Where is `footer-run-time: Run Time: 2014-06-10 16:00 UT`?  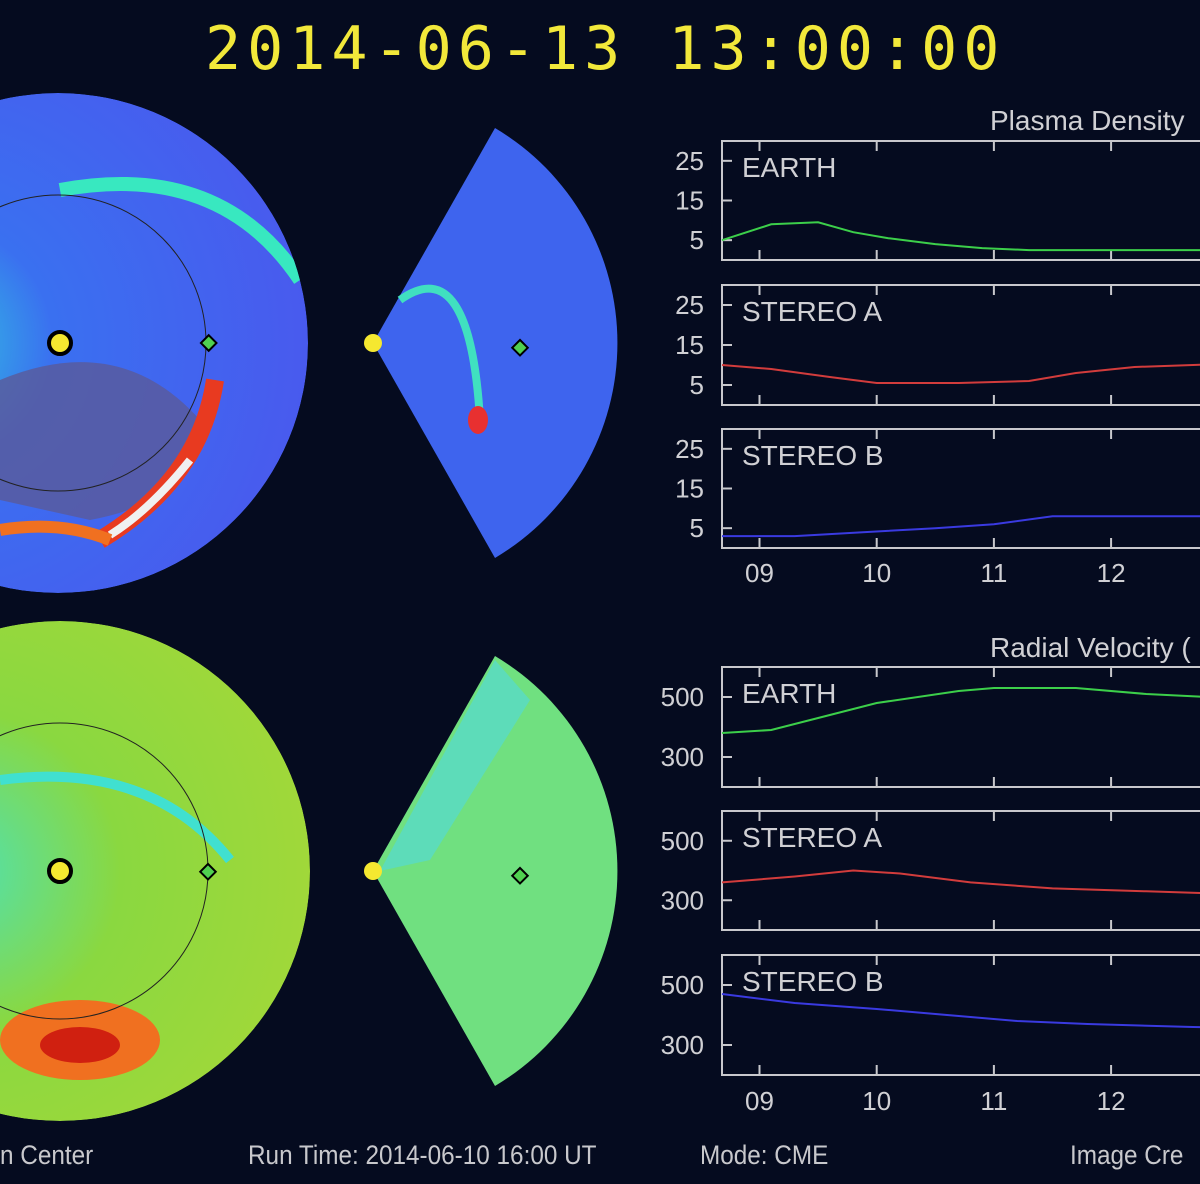 footer-run-time: Run Time: 2014-06-10 16:00 UT is located at coordinates (422, 1155).